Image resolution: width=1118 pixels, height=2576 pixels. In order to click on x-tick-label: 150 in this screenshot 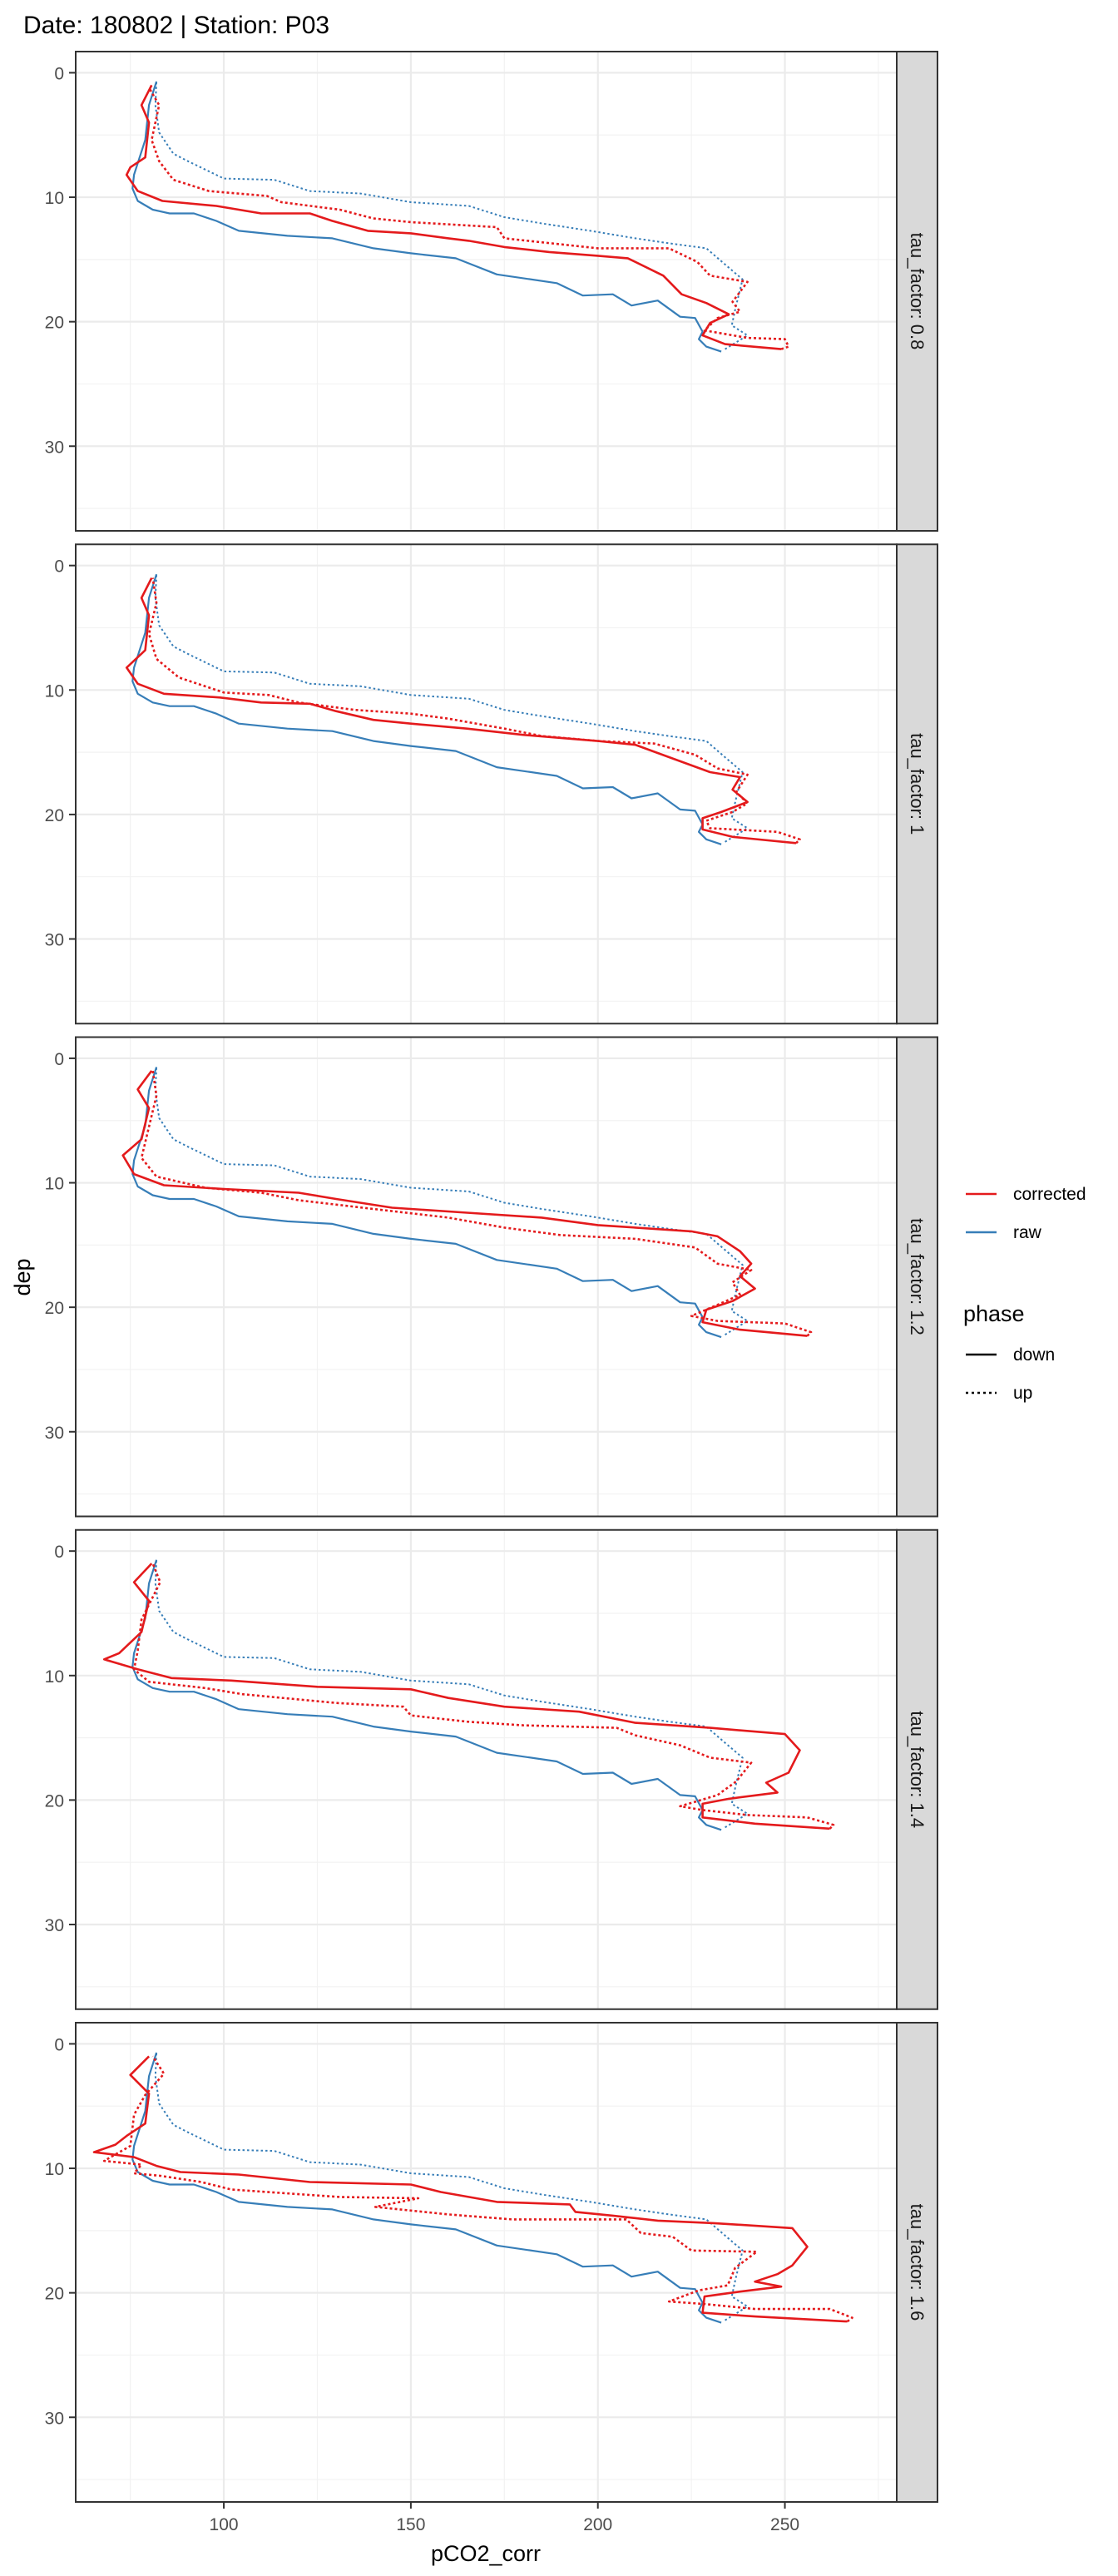, I will do `click(411, 2524)`.